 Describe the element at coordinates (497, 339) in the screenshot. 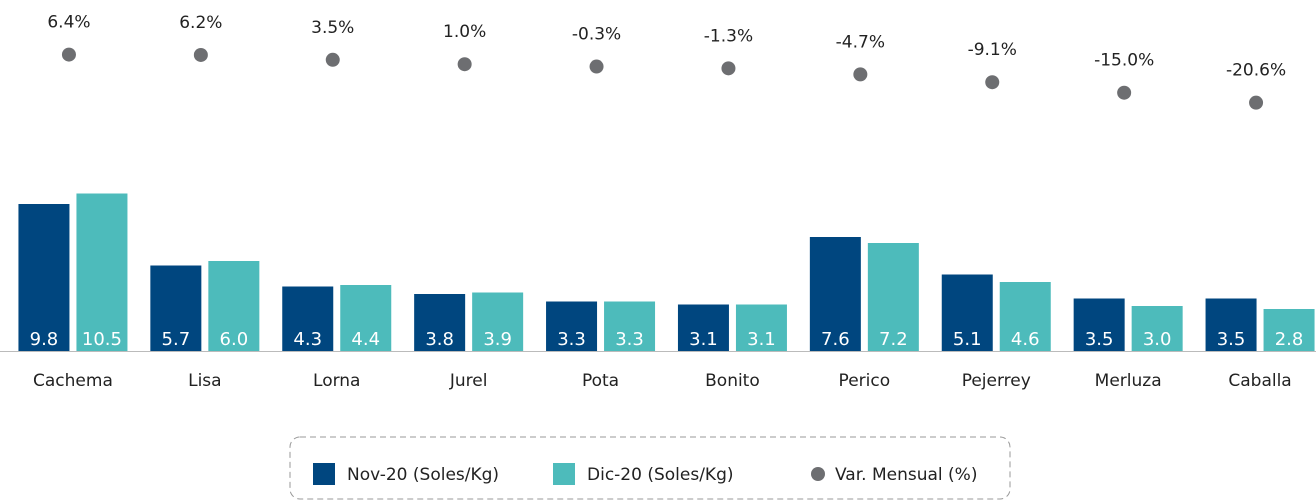

I see `bar-label: 3.9` at that location.